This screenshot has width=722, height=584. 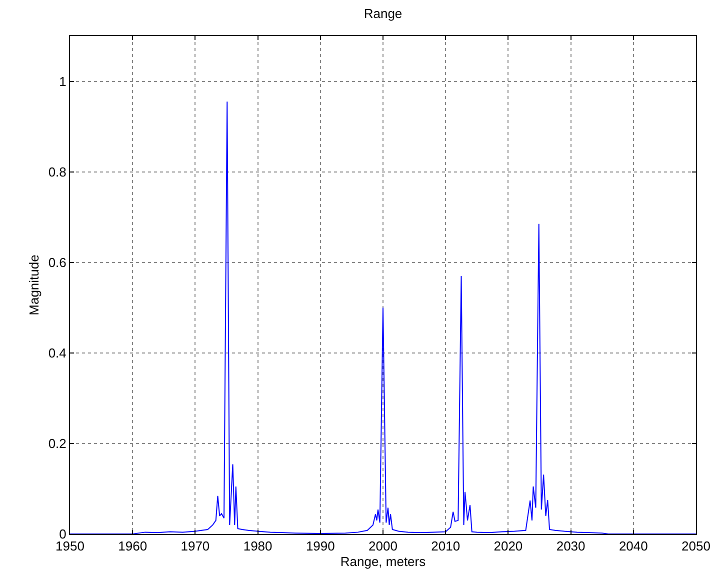 I want to click on x-tick-label: 2050, so click(x=696, y=546).